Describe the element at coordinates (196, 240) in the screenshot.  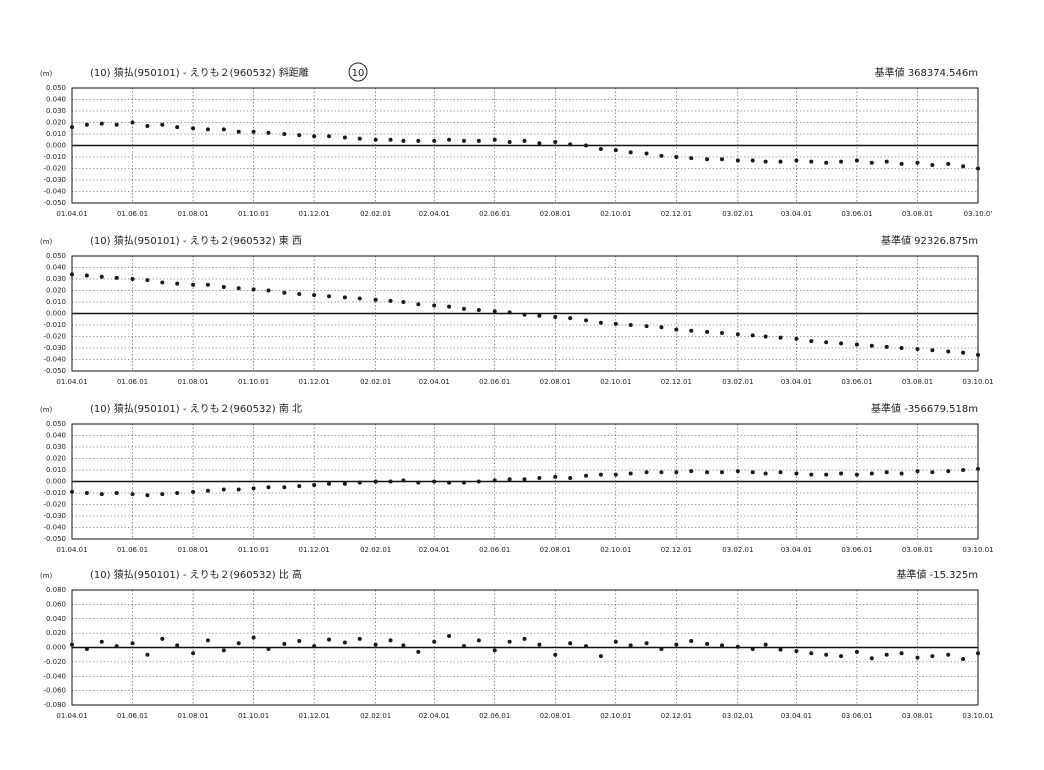
I see `title: (10) 猿払(950101) - えりも２(960532) 東 西` at that location.